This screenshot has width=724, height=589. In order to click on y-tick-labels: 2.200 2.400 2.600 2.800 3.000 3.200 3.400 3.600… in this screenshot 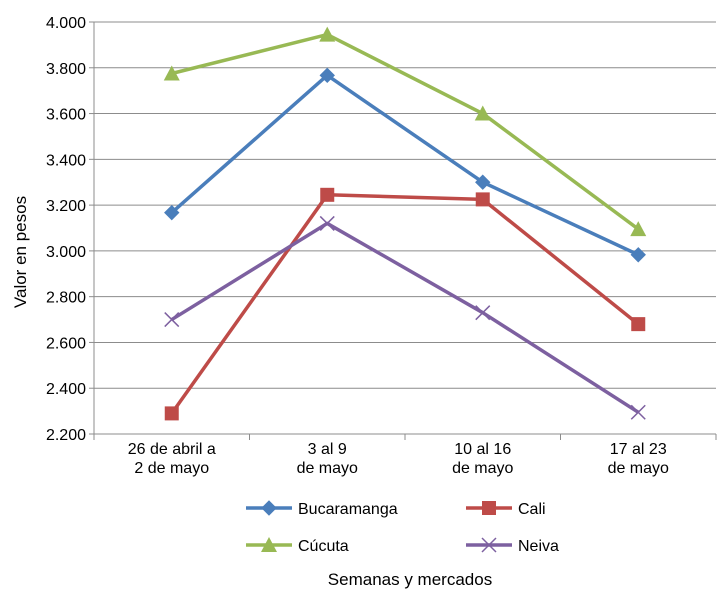, I will do `click(66, 229)`.